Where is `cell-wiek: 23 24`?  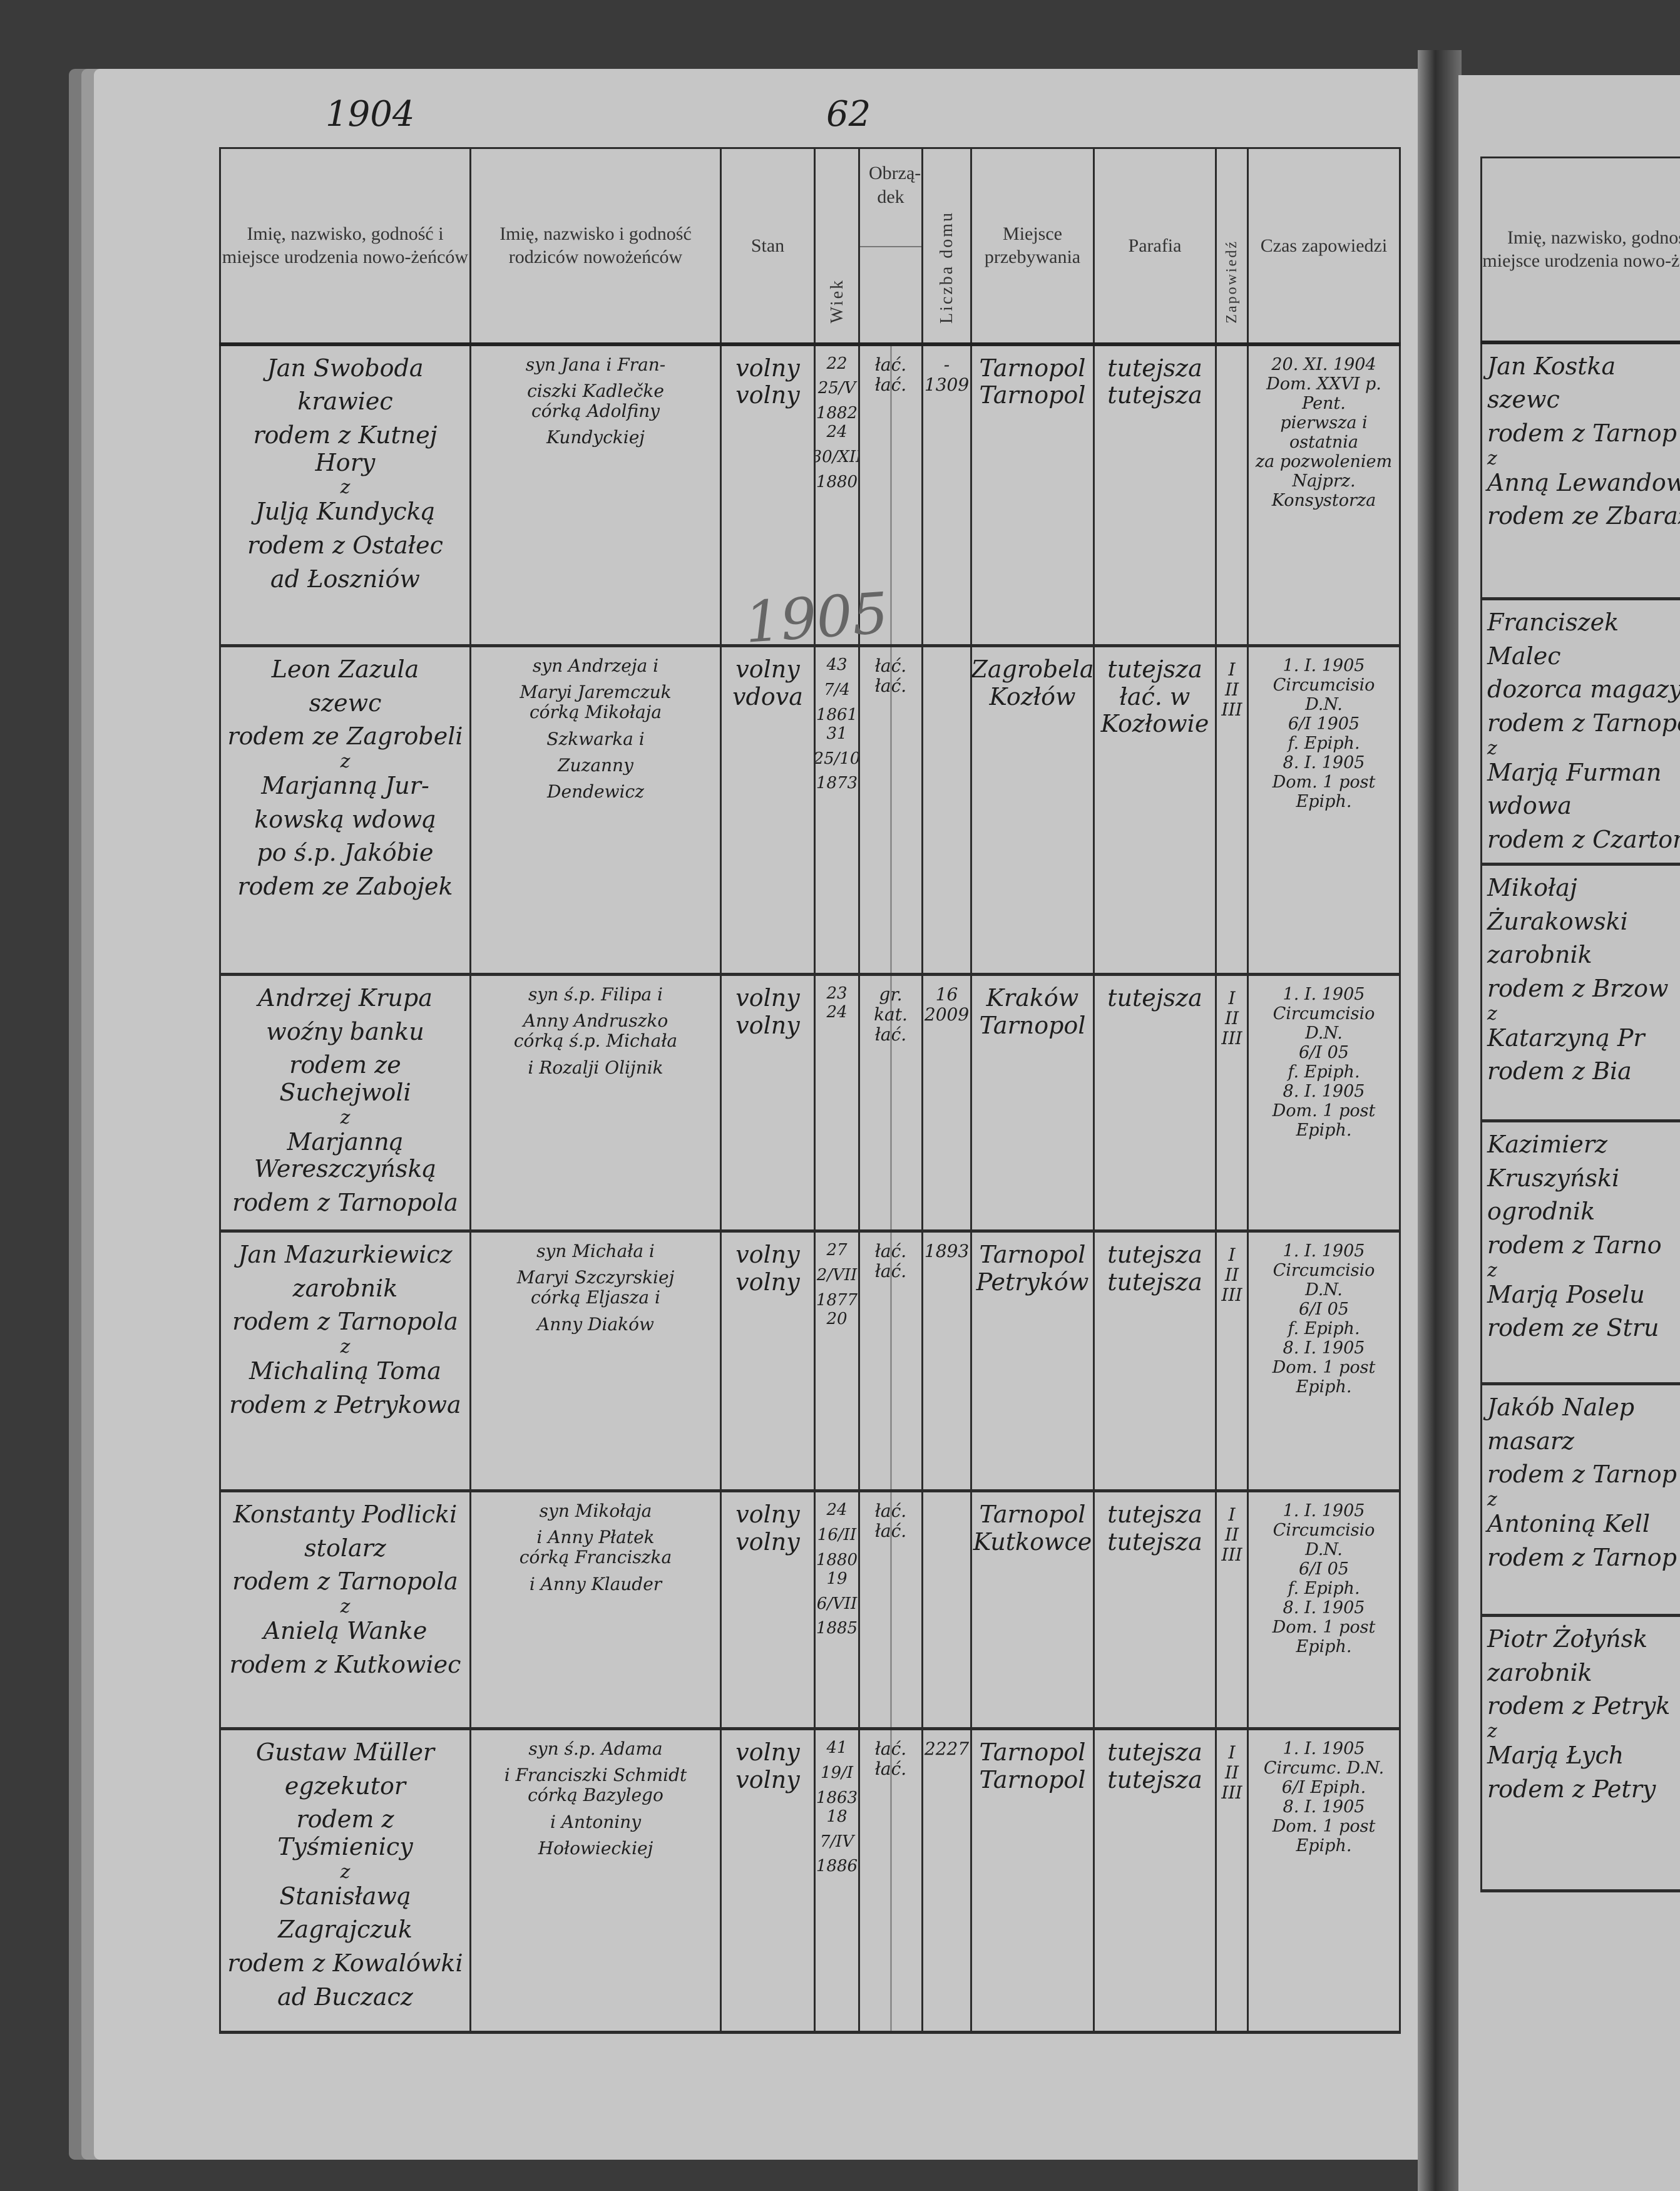
cell-wiek: 23 24 is located at coordinates (837, 1102).